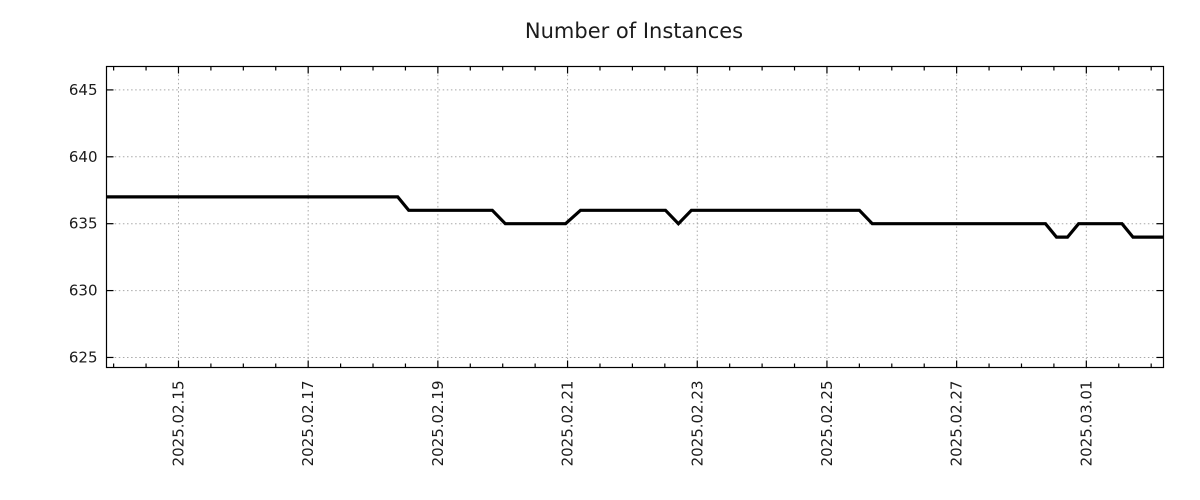  Describe the element at coordinates (178, 424) in the screenshot. I see `x-tick-label: 2025.02.15` at that location.